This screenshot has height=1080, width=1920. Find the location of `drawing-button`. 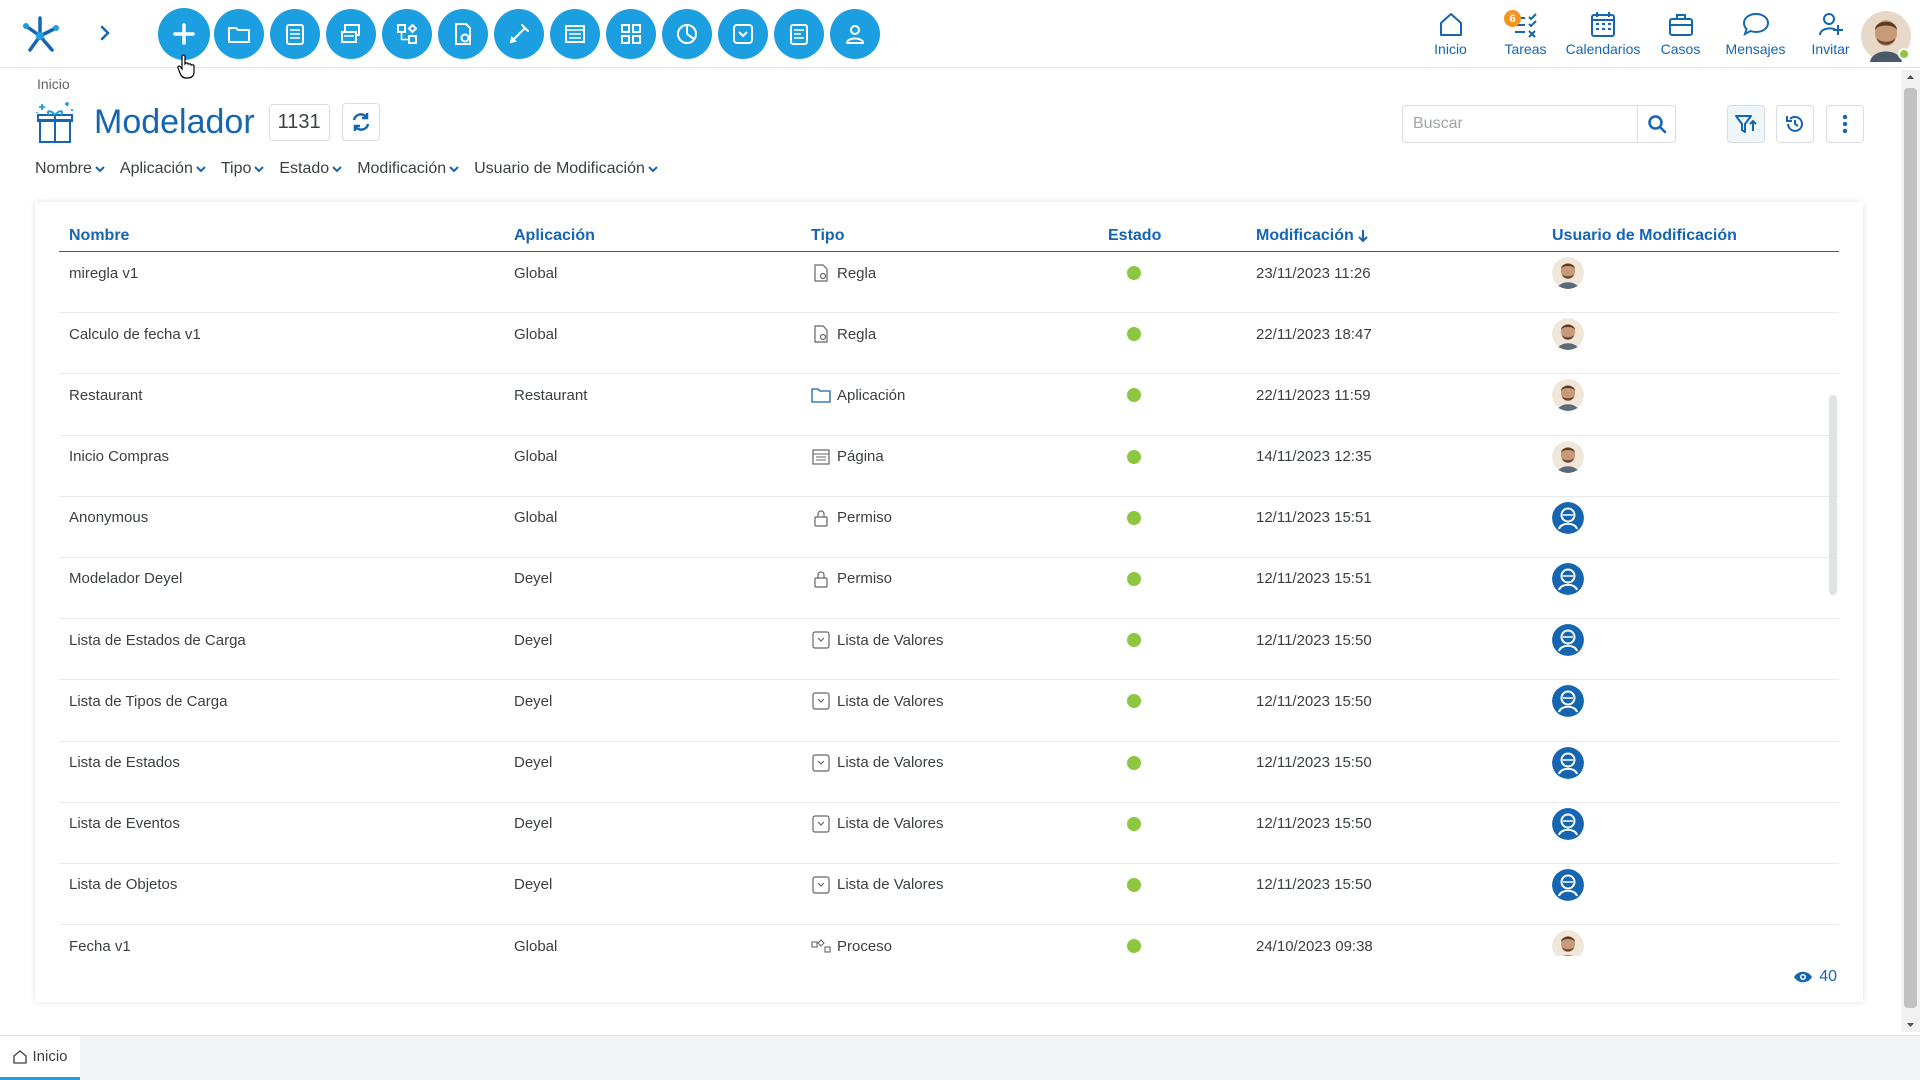

drawing-button is located at coordinates (519, 34).